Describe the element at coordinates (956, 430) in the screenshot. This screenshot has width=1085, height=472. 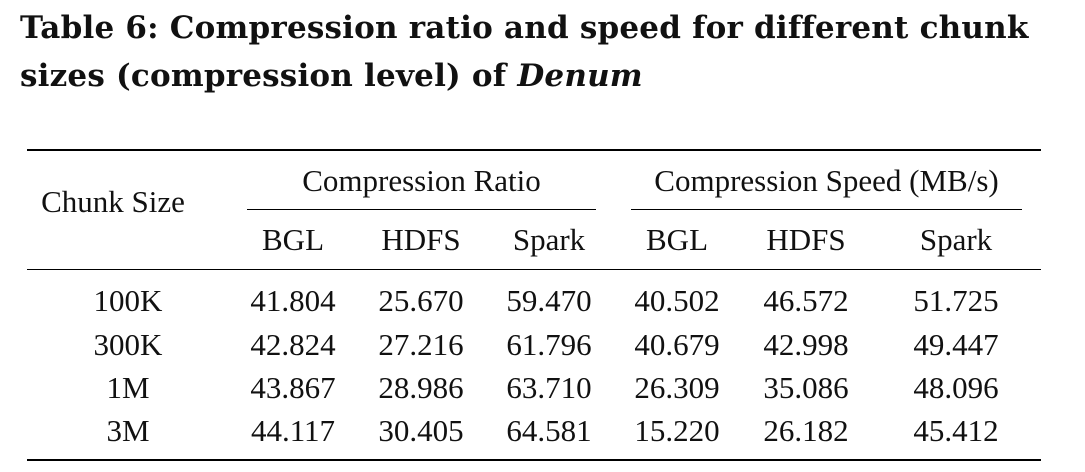
I see `table-cell: 45.412` at that location.